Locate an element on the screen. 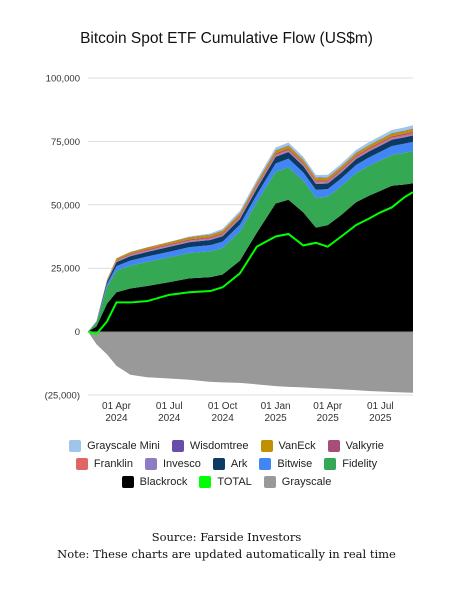 This screenshot has width=453, height=599. legend-label: Bitwise is located at coordinates (295, 464).